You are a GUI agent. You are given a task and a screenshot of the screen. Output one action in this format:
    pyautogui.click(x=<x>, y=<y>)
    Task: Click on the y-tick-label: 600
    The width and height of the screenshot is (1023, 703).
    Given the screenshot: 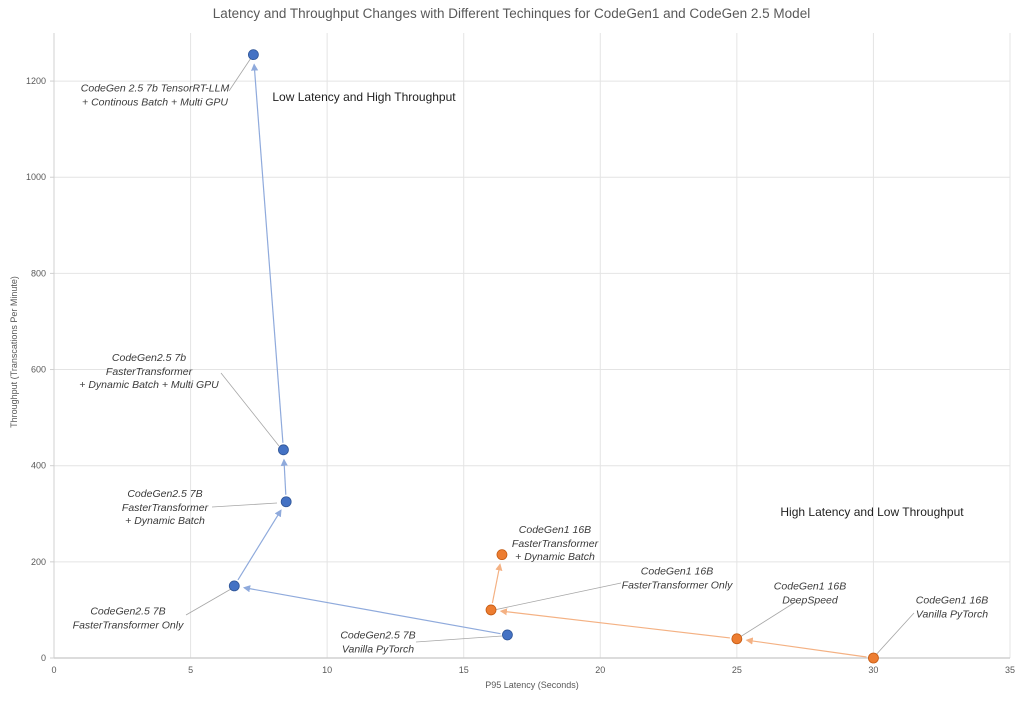 What is the action you would take?
    pyautogui.click(x=38, y=370)
    